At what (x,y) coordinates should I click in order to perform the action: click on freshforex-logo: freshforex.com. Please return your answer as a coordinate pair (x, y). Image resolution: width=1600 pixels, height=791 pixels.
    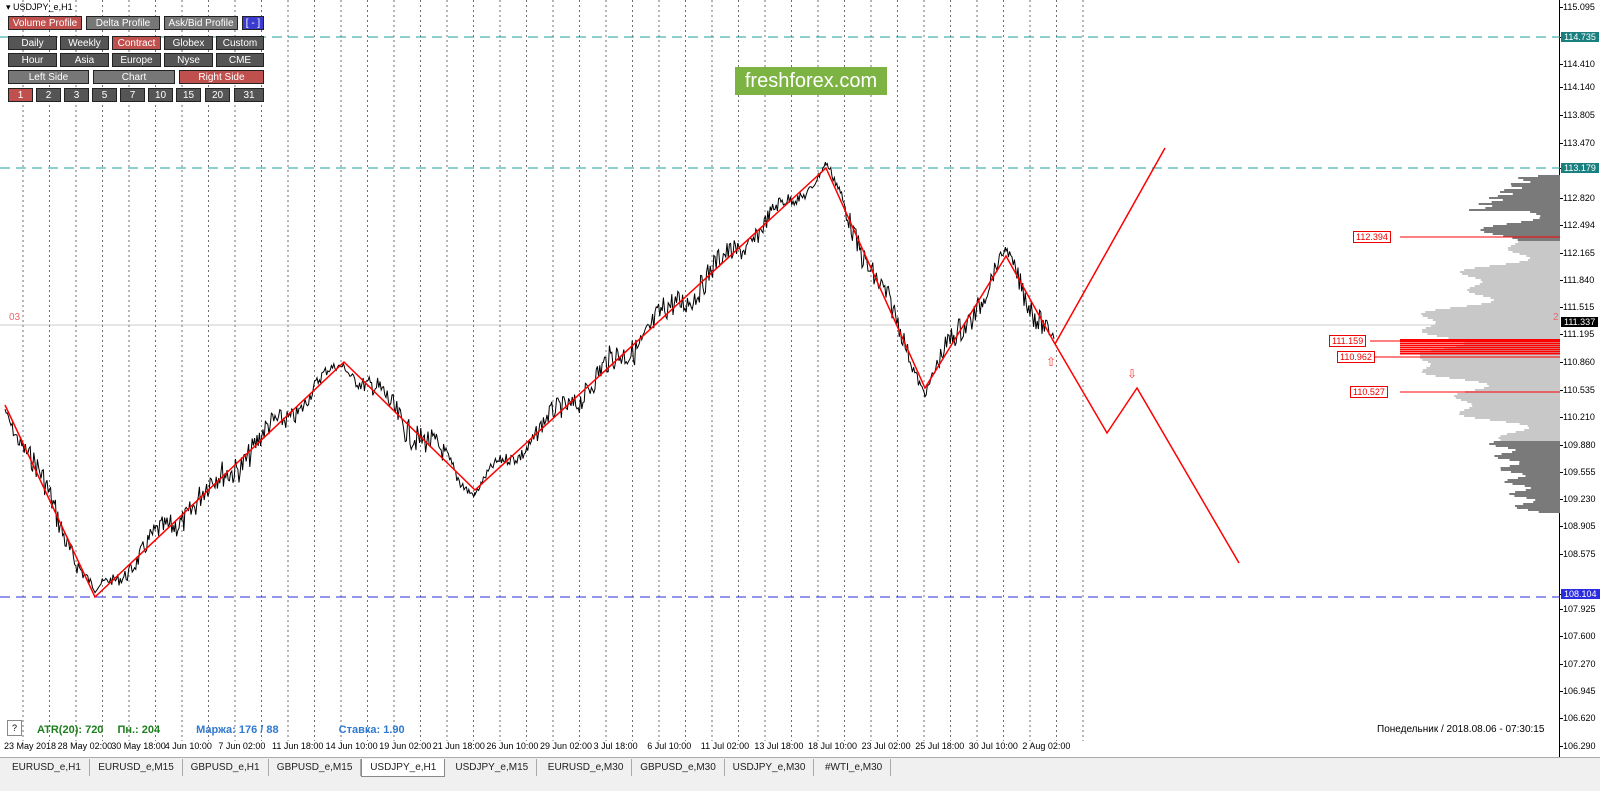
    Looking at the image, I should click on (811, 81).